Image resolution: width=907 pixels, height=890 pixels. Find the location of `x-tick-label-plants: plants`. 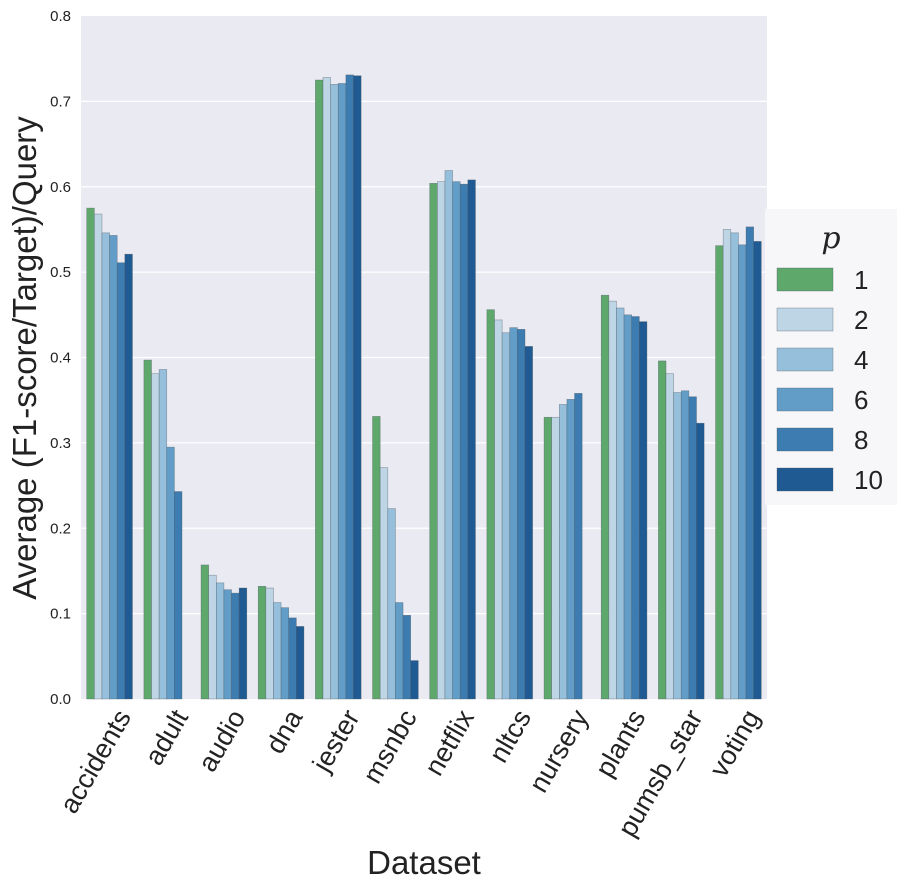

x-tick-label-plants: plants is located at coordinates (620, 743).